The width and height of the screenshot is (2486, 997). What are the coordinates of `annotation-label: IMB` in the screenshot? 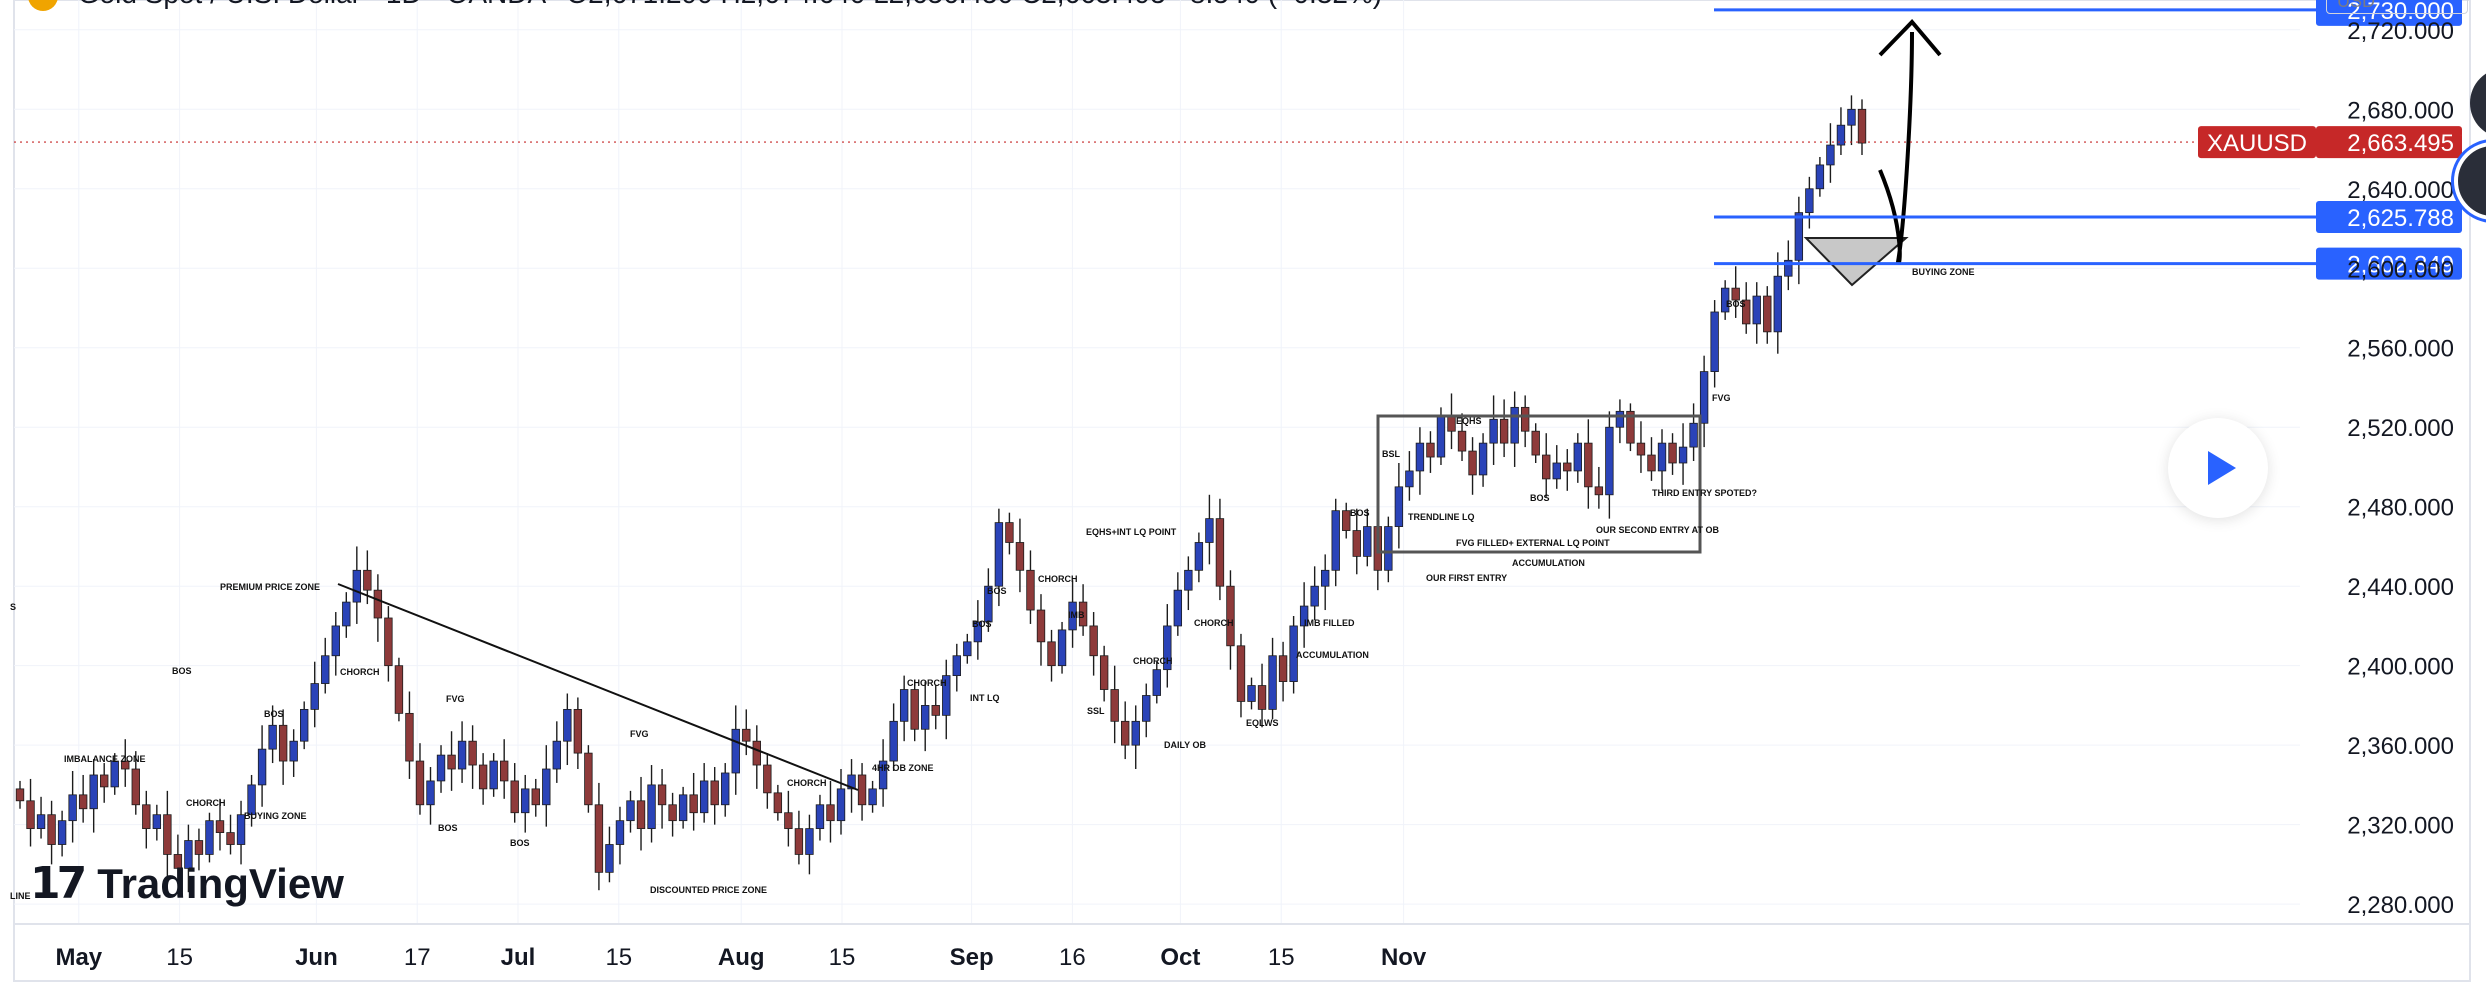 It's located at (1076, 615).